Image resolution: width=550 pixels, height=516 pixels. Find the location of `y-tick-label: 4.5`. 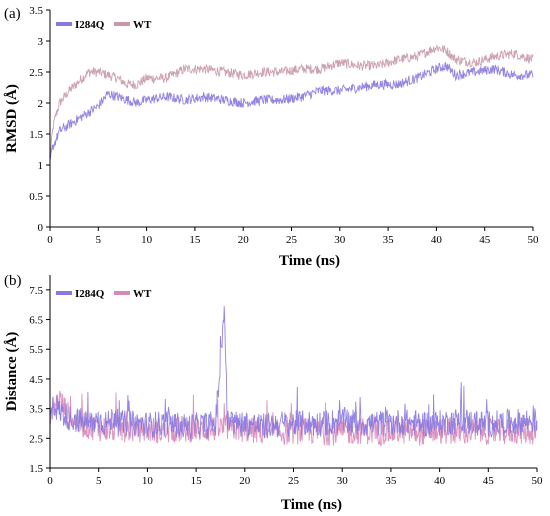

y-tick-label: 4.5 is located at coordinates (36, 380).